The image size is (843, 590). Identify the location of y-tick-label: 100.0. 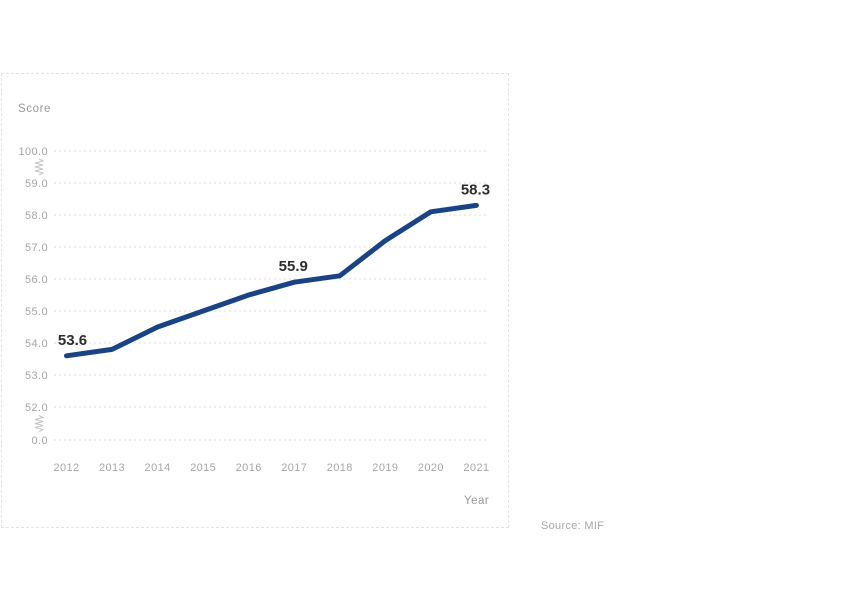
(33, 152).